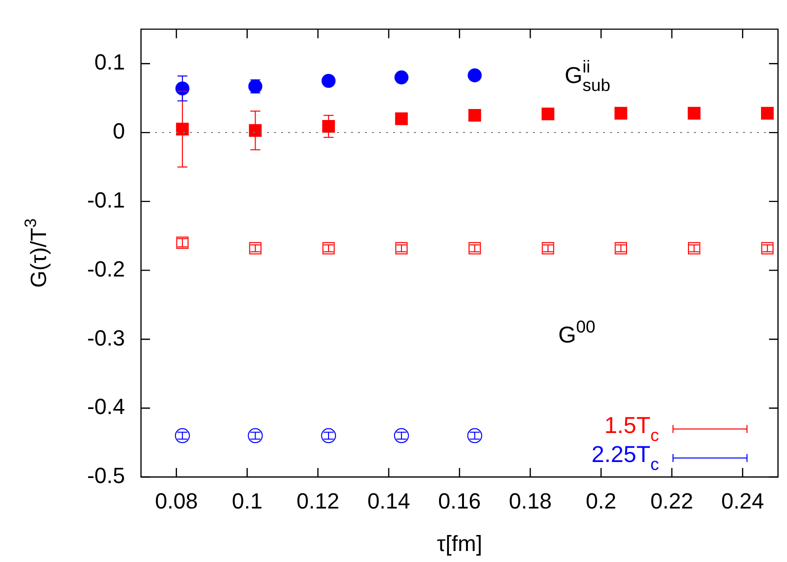 This screenshot has height=562, width=787. What do you see at coordinates (247, 501) in the screenshot?
I see `x-tick-label: 0.1` at bounding box center [247, 501].